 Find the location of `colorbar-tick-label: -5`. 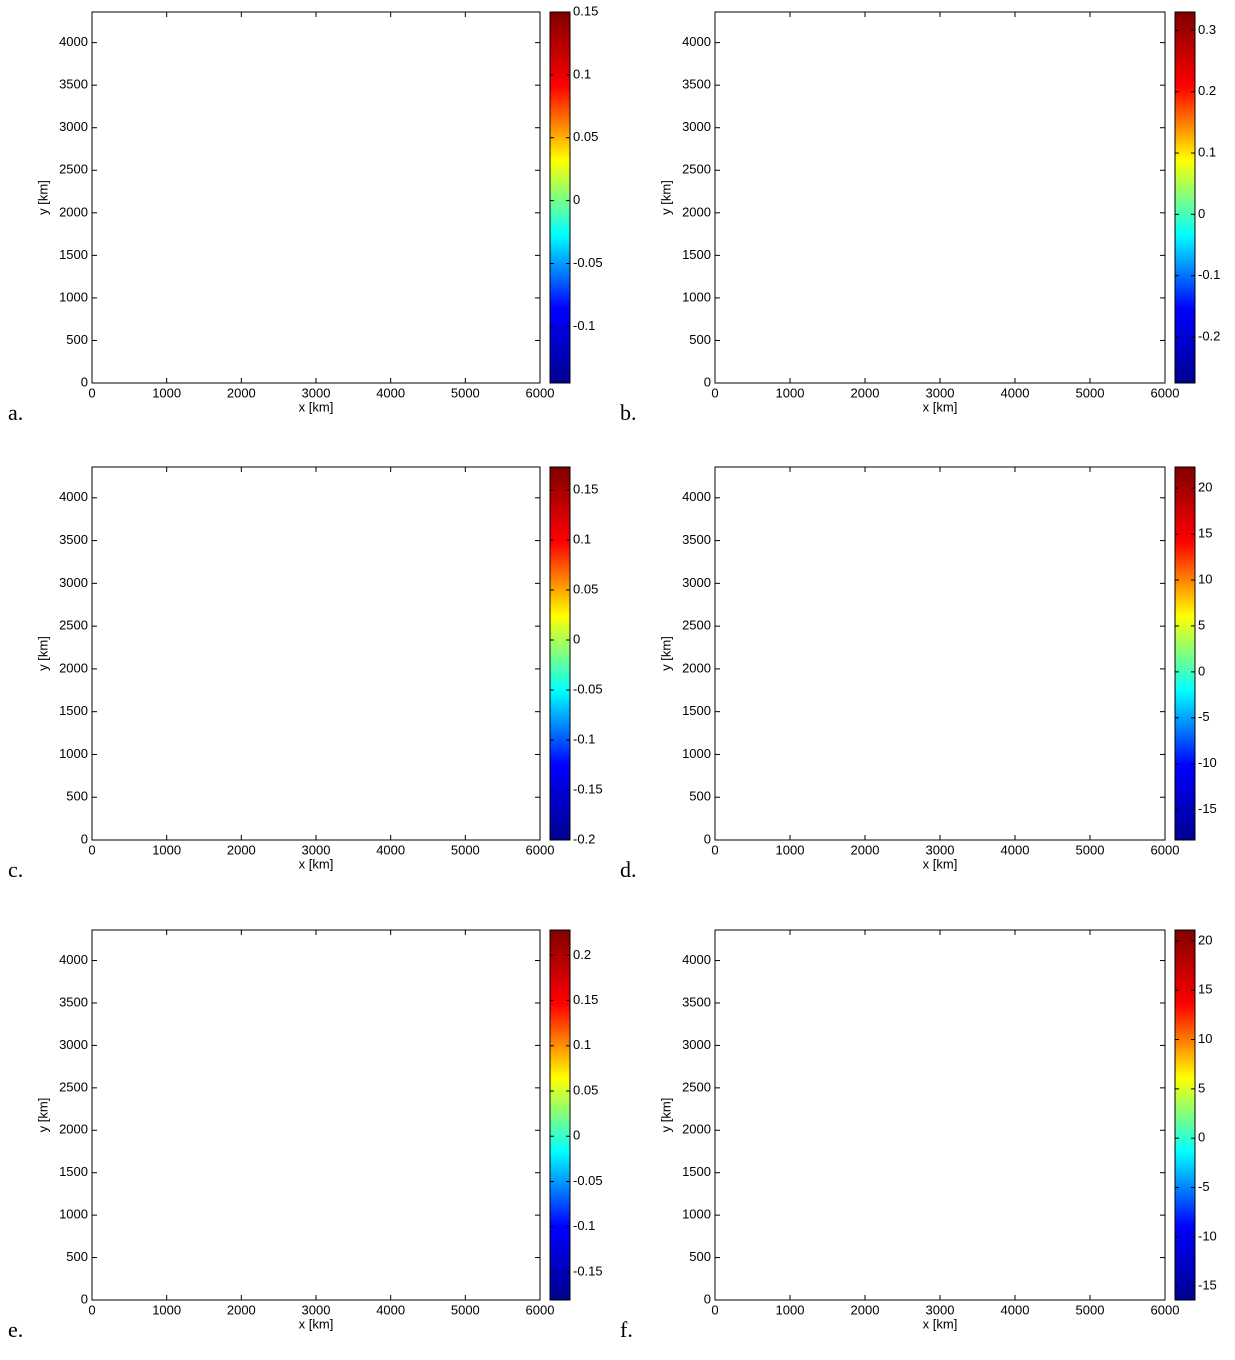

colorbar-tick-label: -5 is located at coordinates (1204, 716).